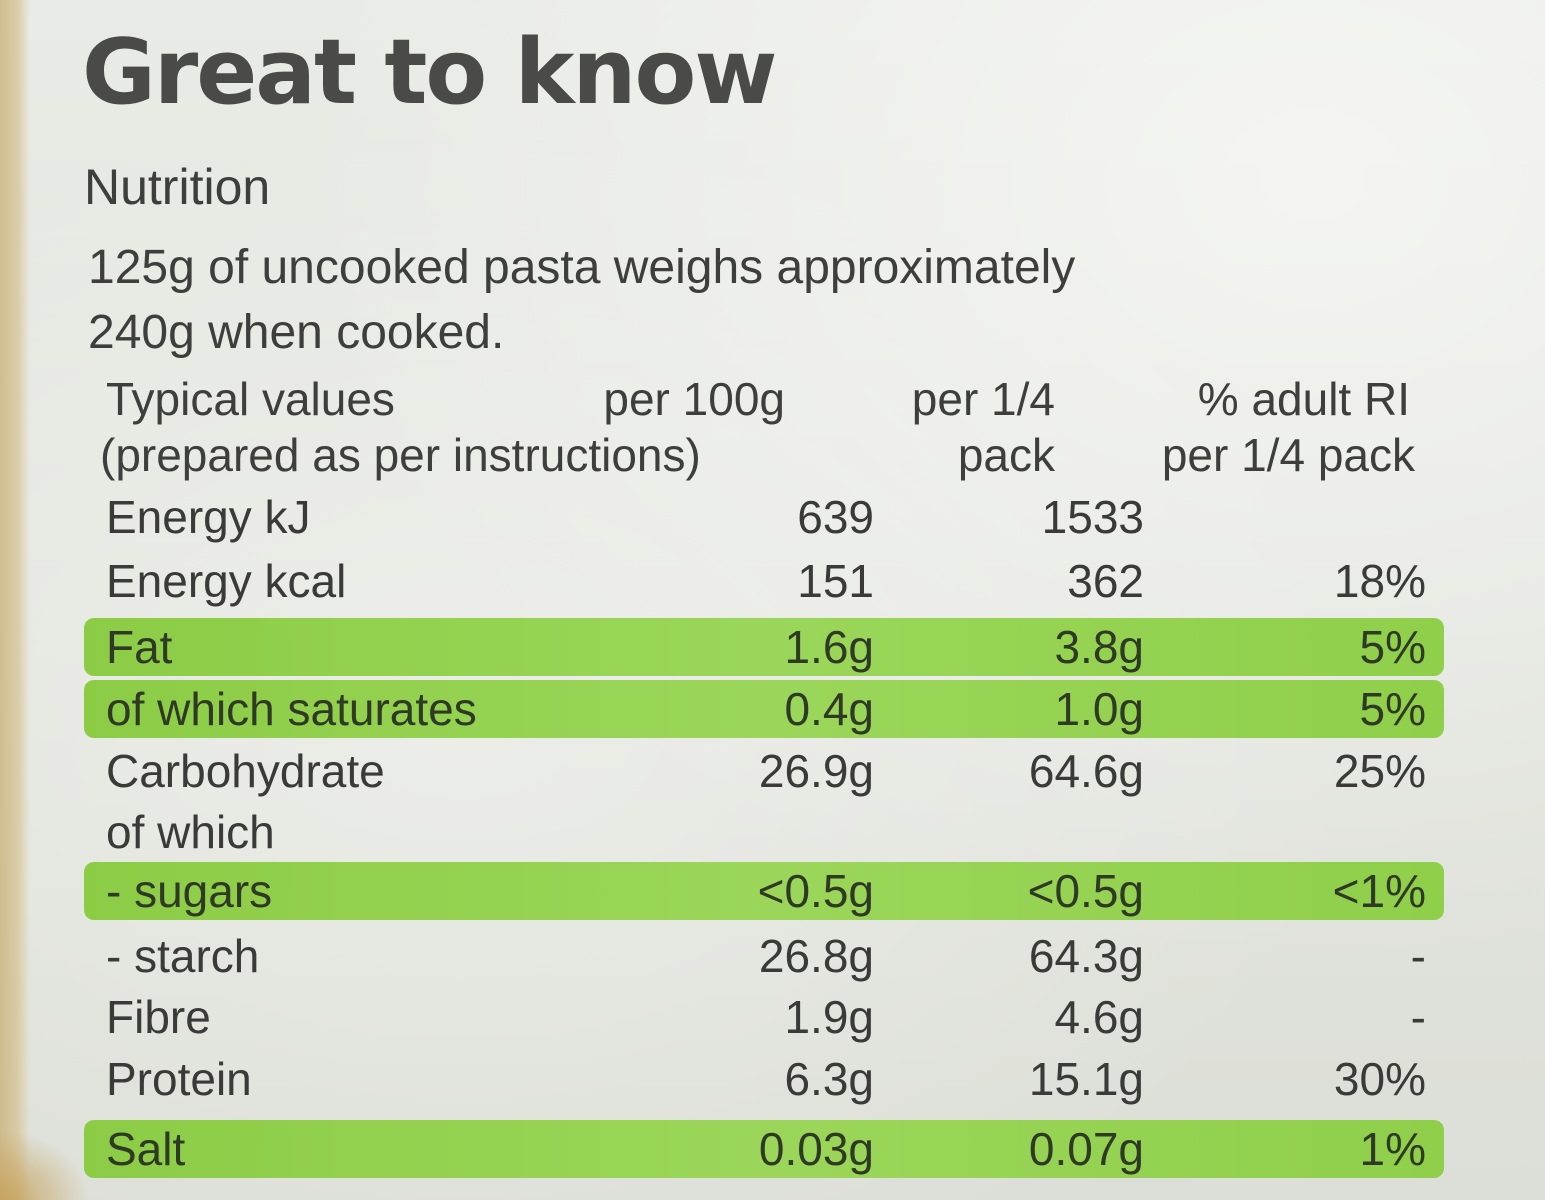 This screenshot has height=1200, width=1545. I want to click on table-row: of which, so click(764, 832).